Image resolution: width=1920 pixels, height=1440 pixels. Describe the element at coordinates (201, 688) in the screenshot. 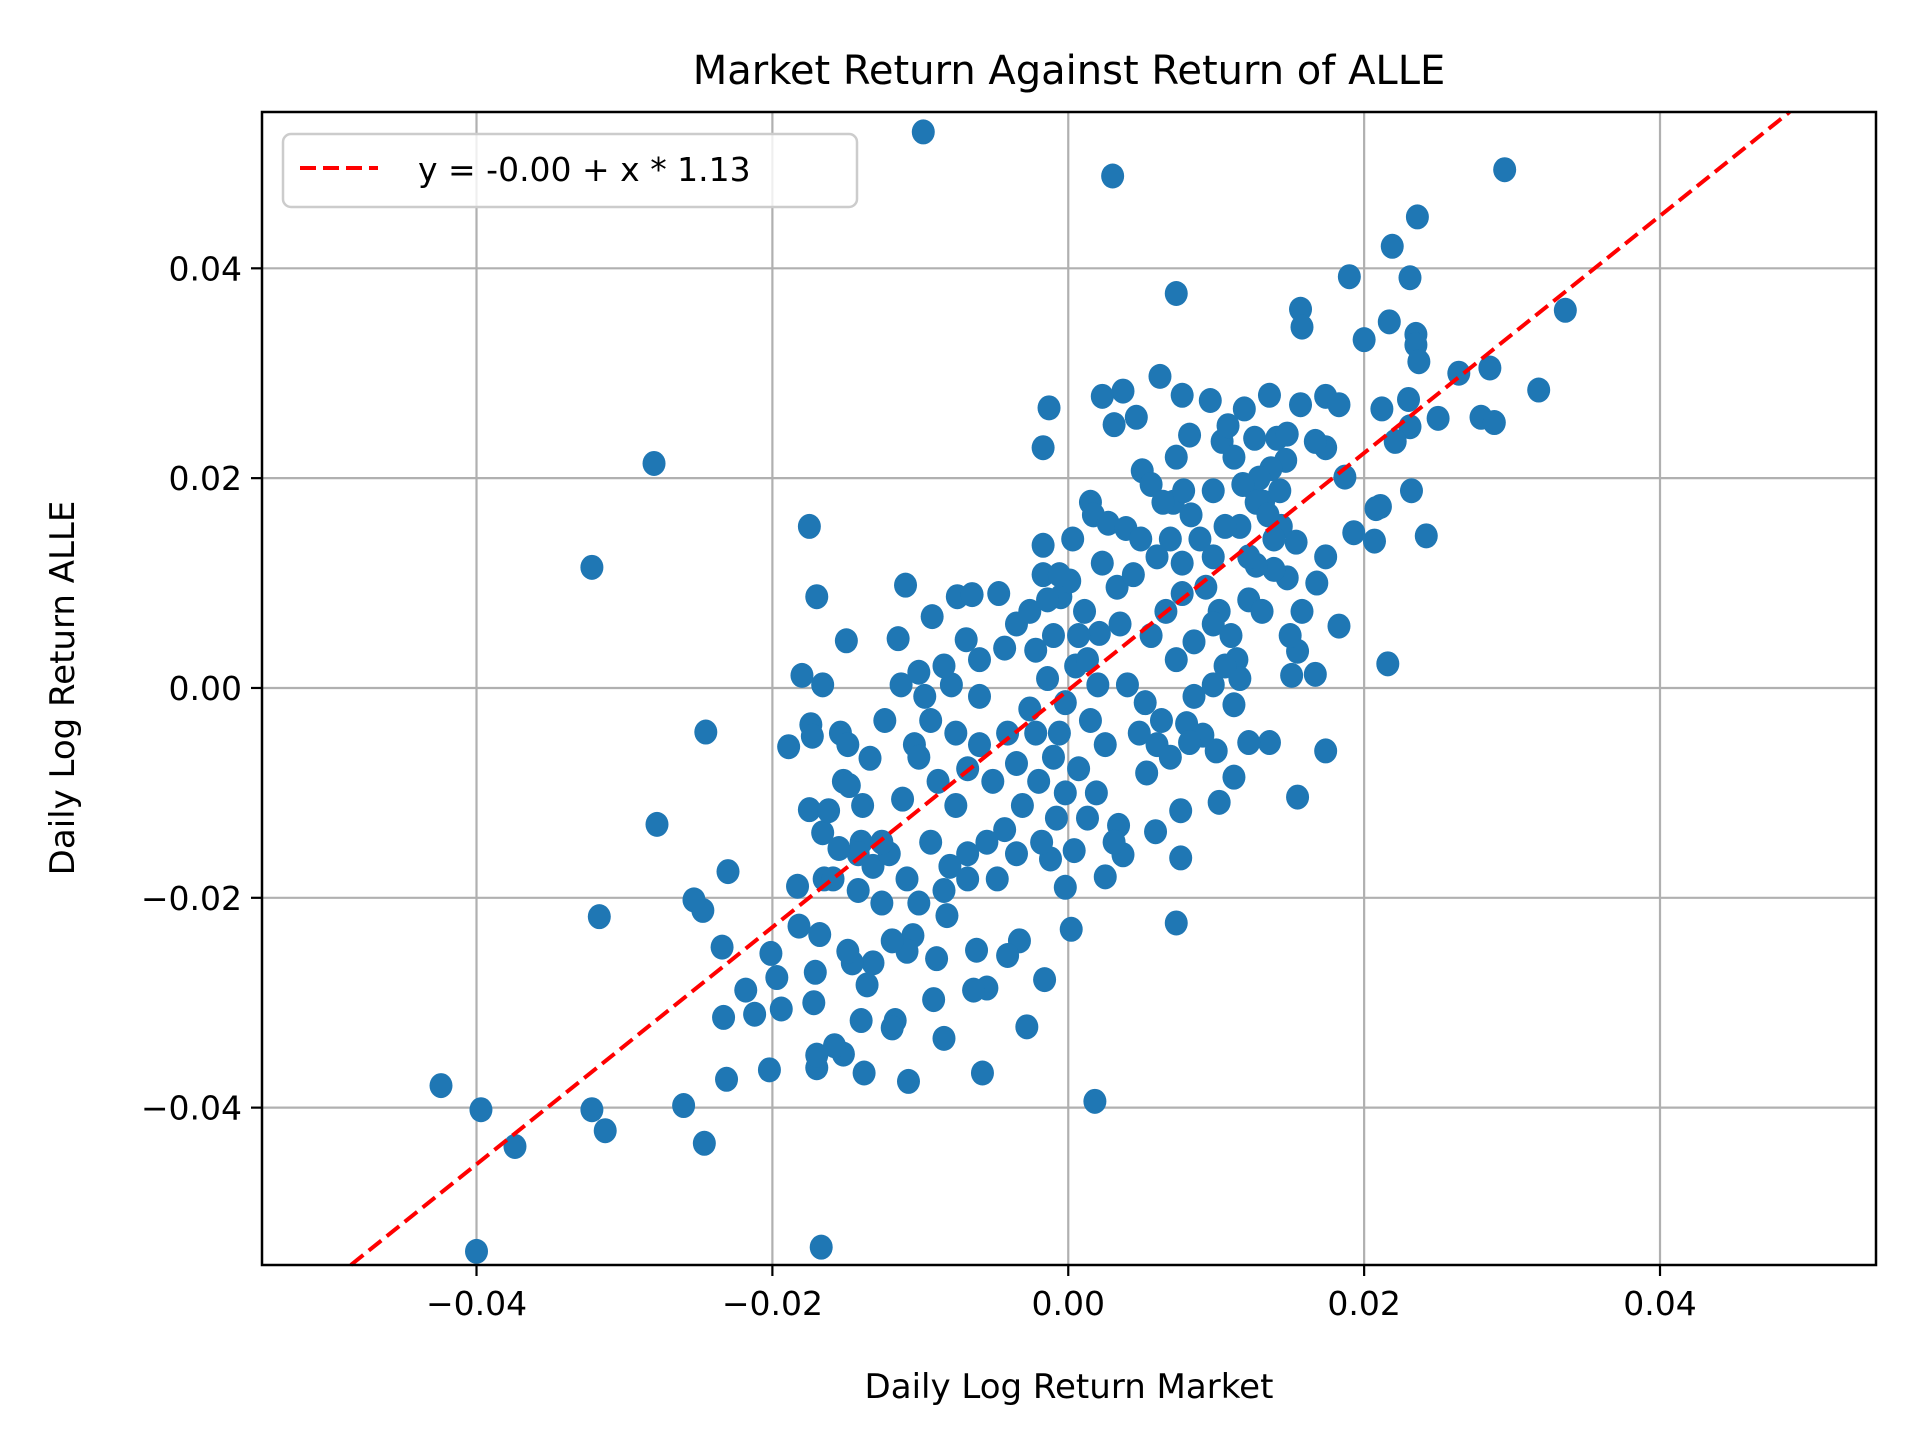

I see `y-axis-ticks: 0.04 0.02 0.00 −0.02 −0.04` at that location.